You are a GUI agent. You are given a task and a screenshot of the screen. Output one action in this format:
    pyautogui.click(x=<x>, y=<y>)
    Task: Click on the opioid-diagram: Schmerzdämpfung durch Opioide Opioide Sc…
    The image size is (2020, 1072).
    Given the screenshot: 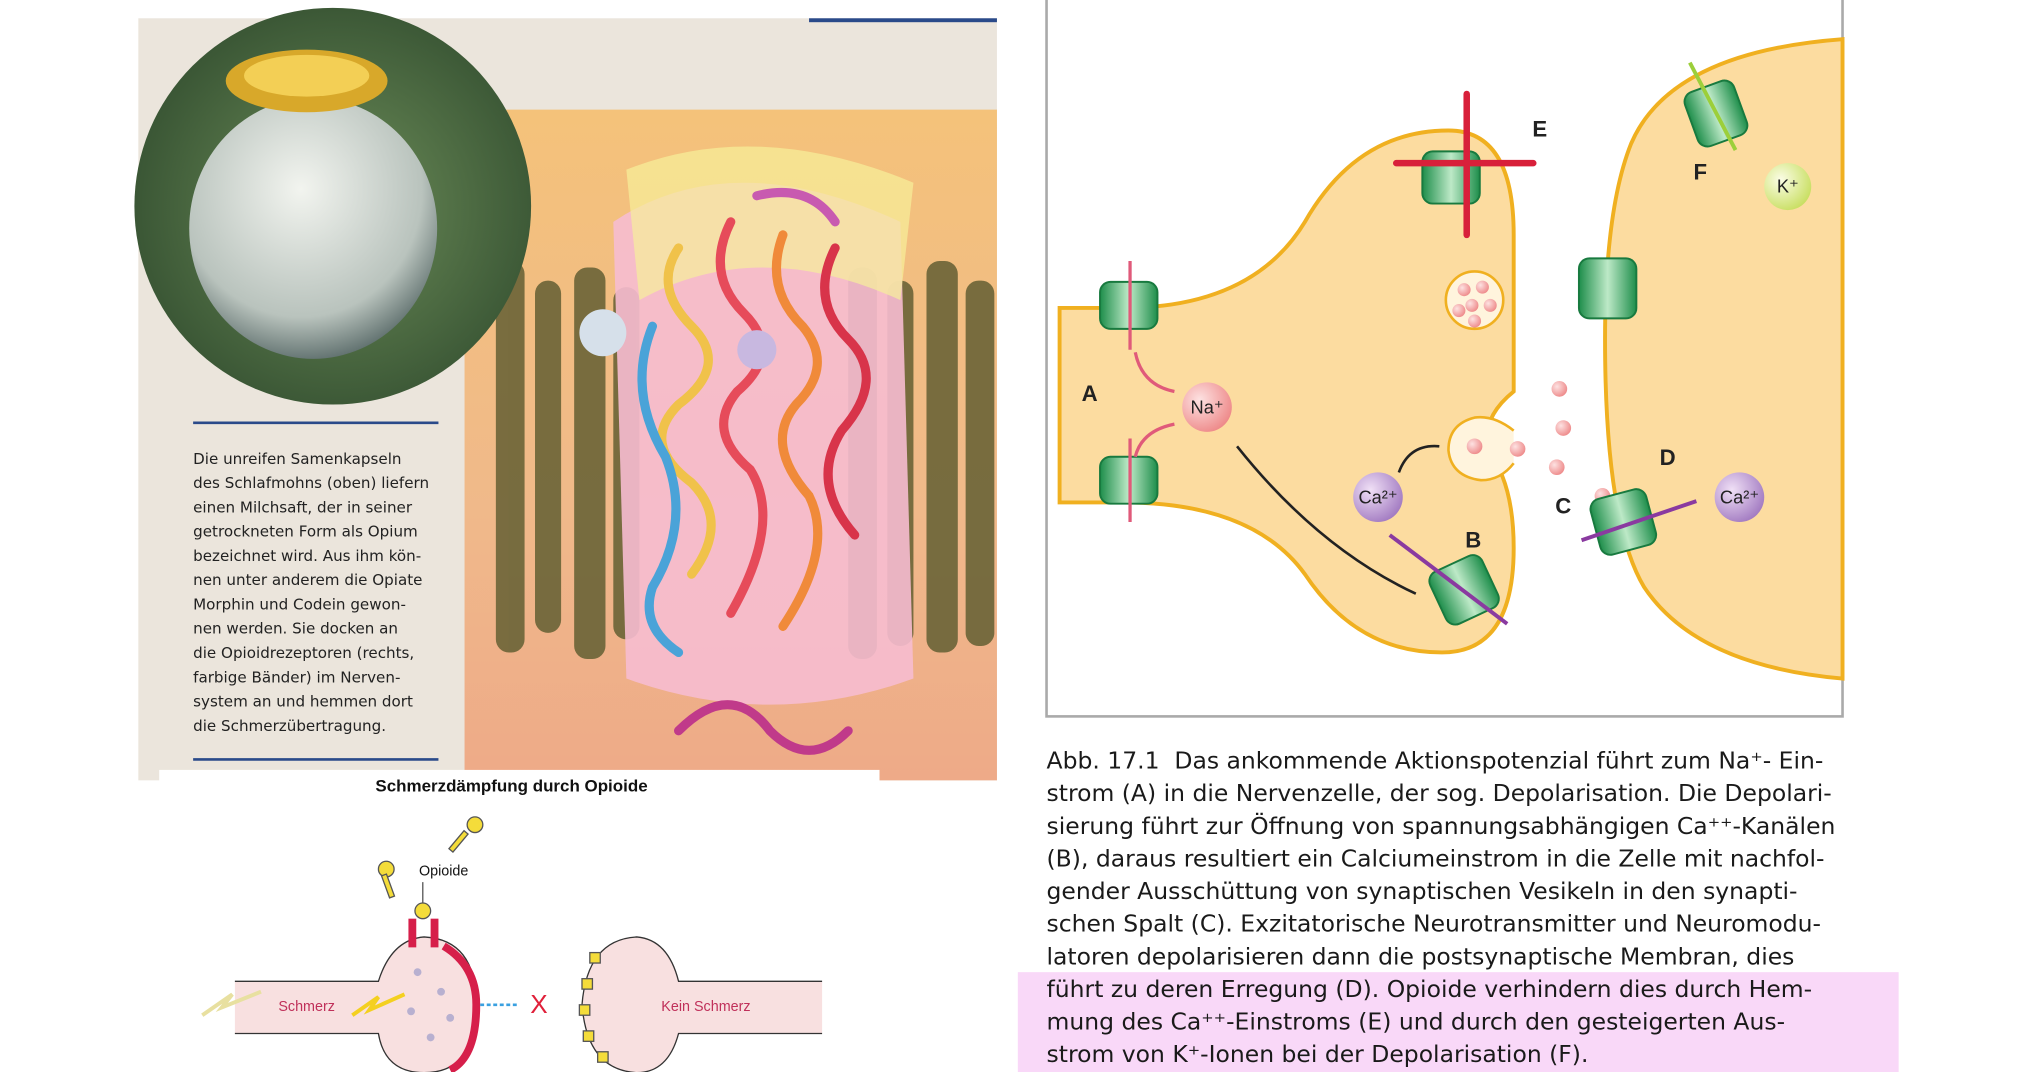 What is the action you would take?
    pyautogui.click(x=519, y=920)
    